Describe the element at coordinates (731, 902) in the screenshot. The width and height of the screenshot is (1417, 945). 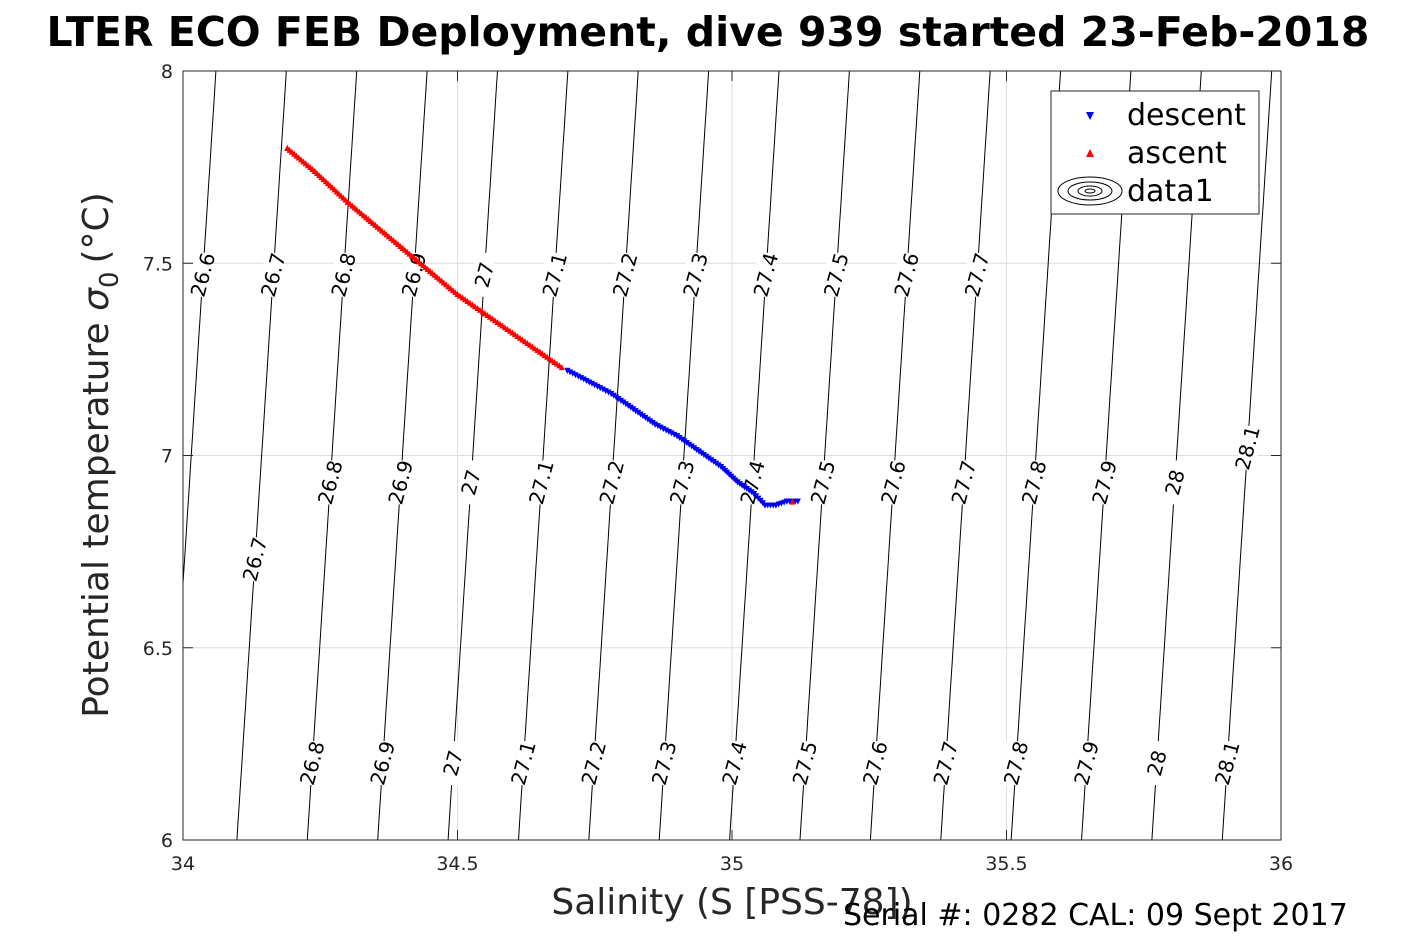
I see `x-axis-label: Salinity (S [PSS-78])` at that location.